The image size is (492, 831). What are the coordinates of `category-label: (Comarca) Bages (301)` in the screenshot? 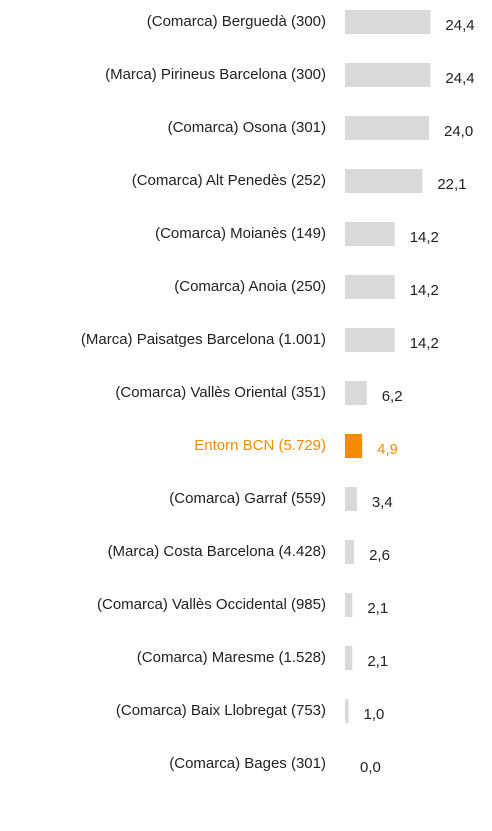 It's located at (247, 763).